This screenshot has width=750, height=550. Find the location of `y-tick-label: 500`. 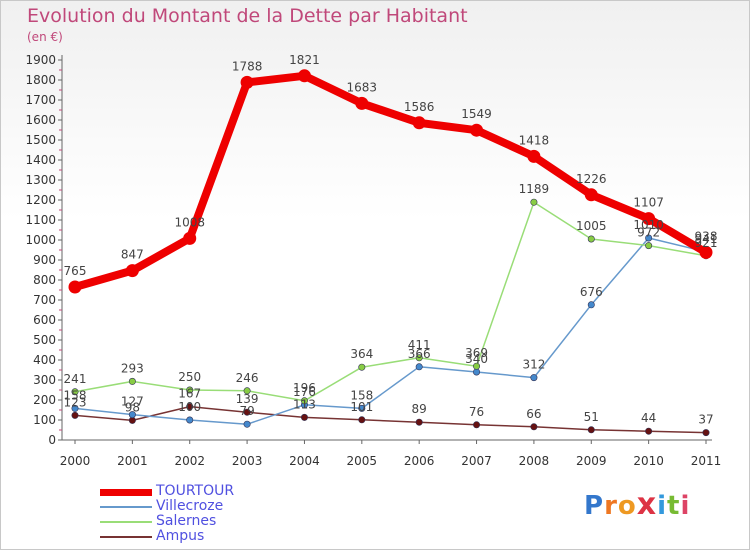

y-tick-label: 500 is located at coordinates (44, 340).